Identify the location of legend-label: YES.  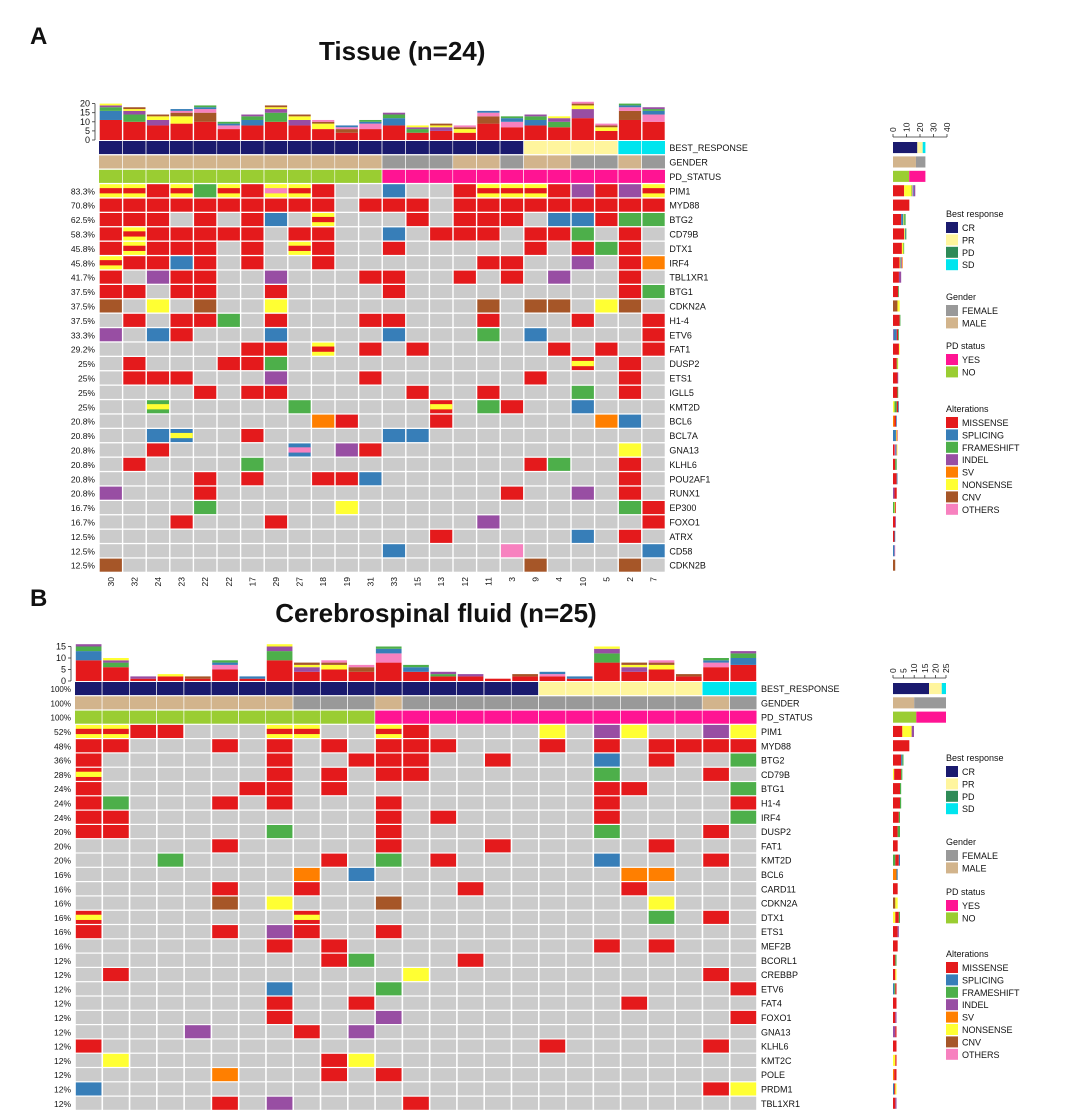
(971, 906).